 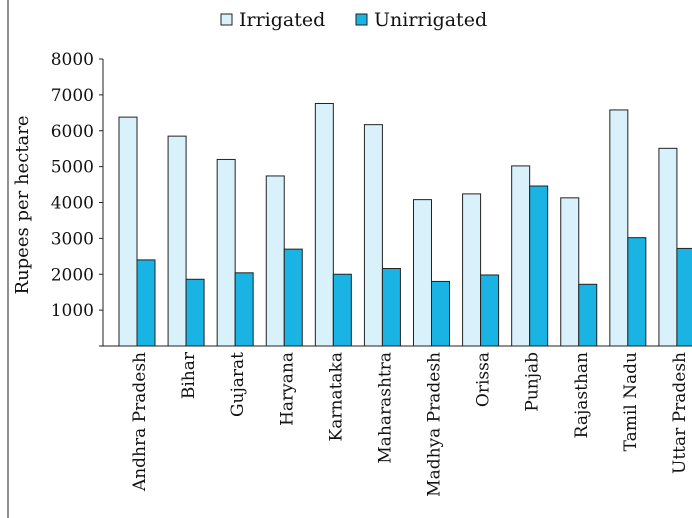 I want to click on y-tick-label: 5000, so click(x=72, y=168).